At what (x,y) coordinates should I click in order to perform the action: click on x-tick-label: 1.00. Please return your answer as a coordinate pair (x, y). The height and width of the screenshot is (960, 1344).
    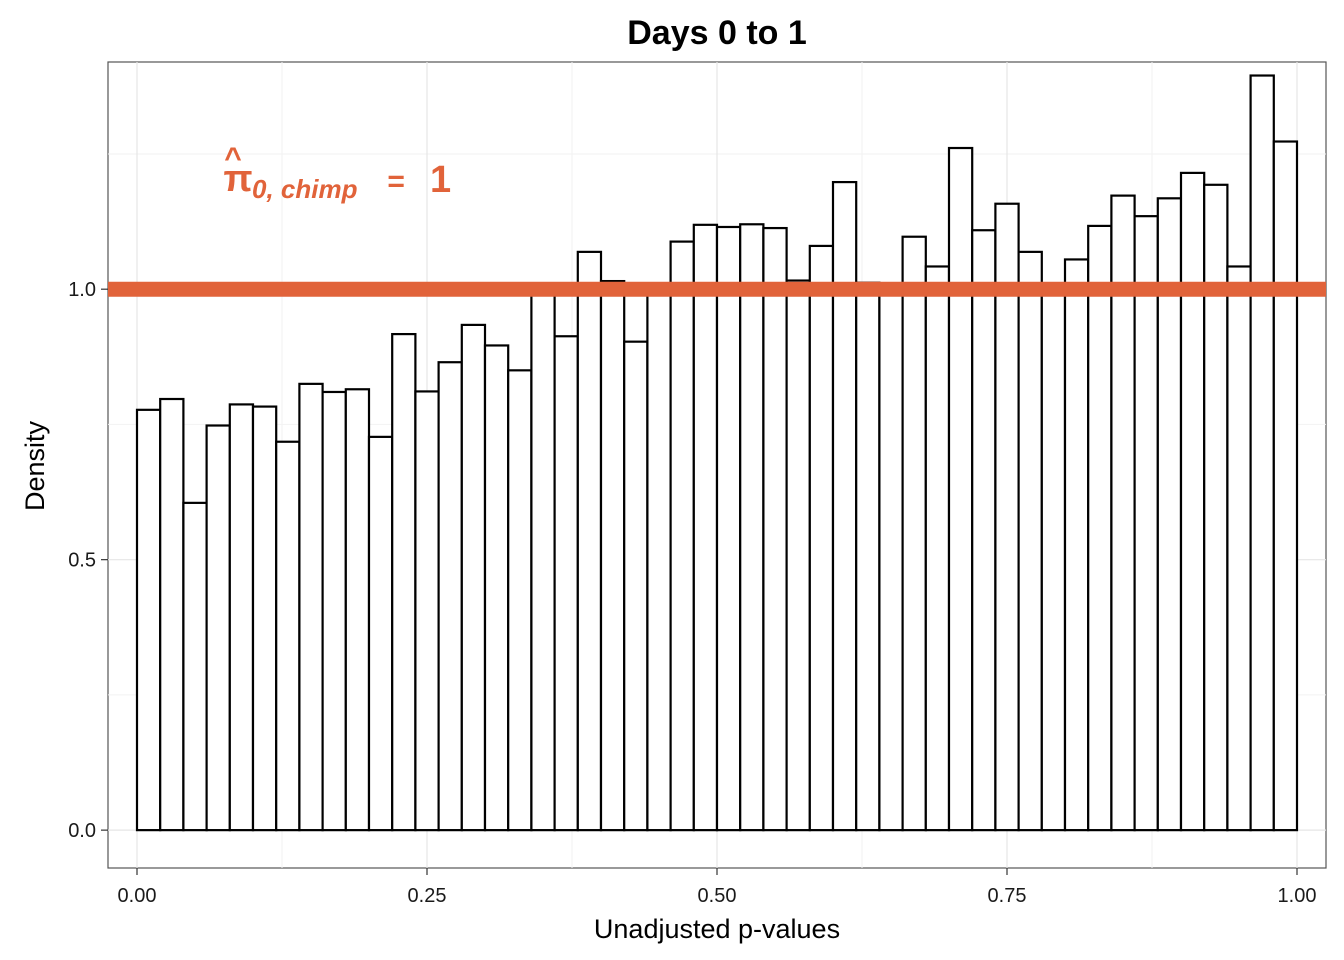
    Looking at the image, I should click on (1297, 896).